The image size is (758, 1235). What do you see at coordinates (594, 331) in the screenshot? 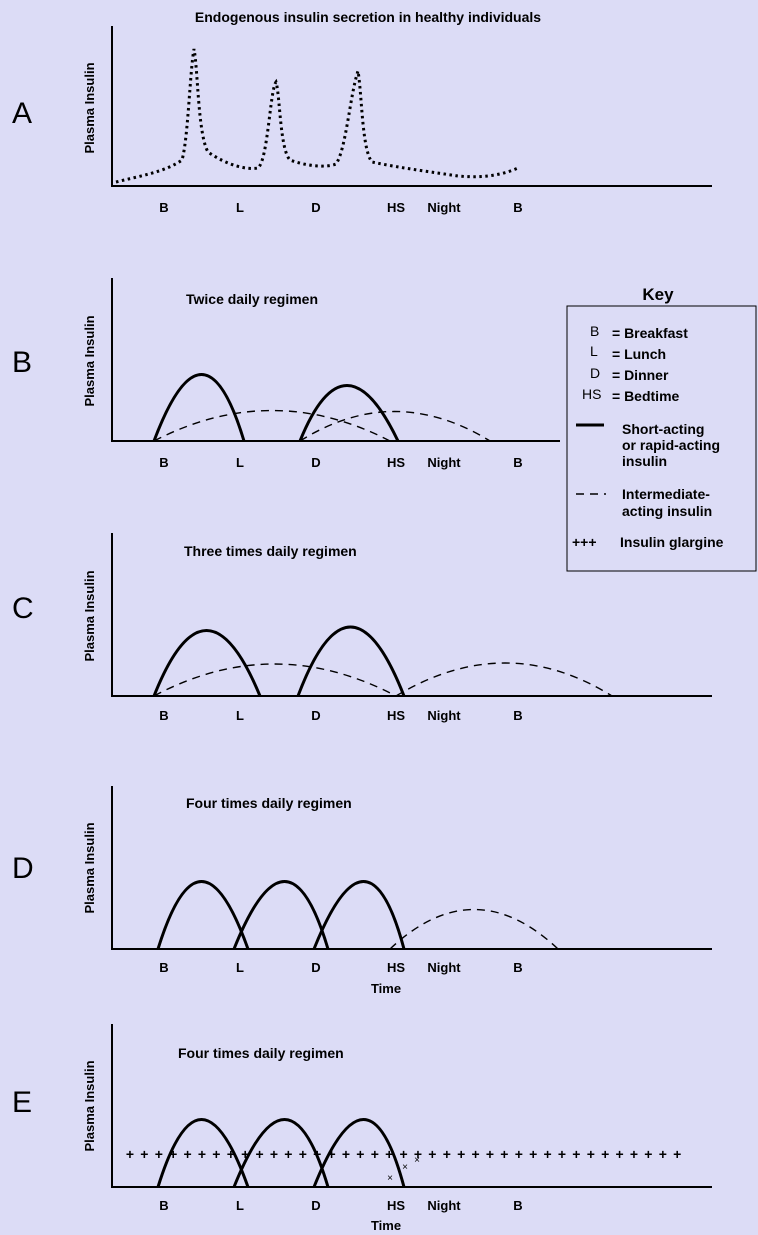
I see `key-symbol-b: B` at bounding box center [594, 331].